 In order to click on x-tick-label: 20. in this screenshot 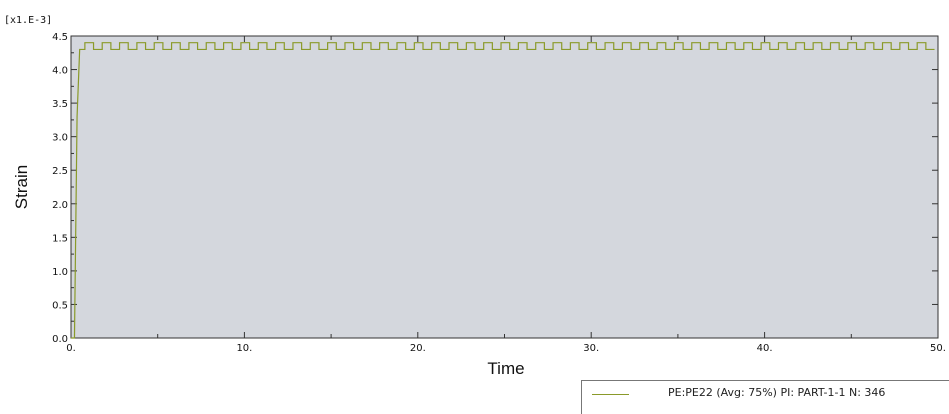, I will do `click(418, 348)`.